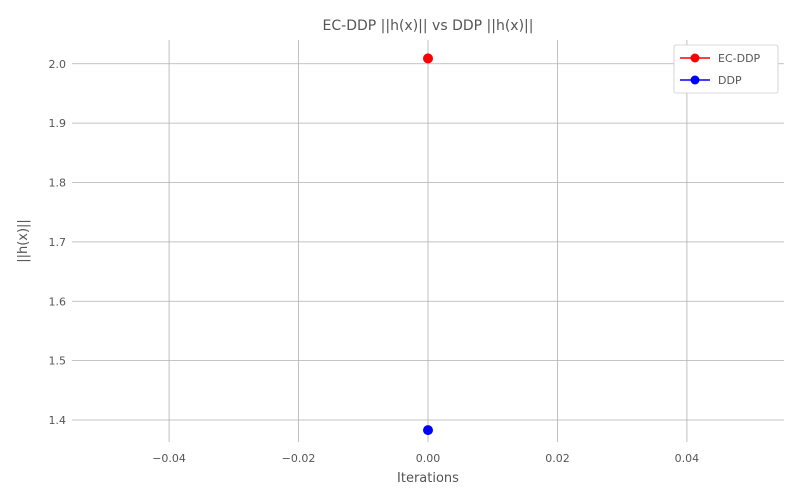 The width and height of the screenshot is (800, 500). Describe the element at coordinates (428, 478) in the screenshot. I see `x-axis-label: Iterations` at that location.